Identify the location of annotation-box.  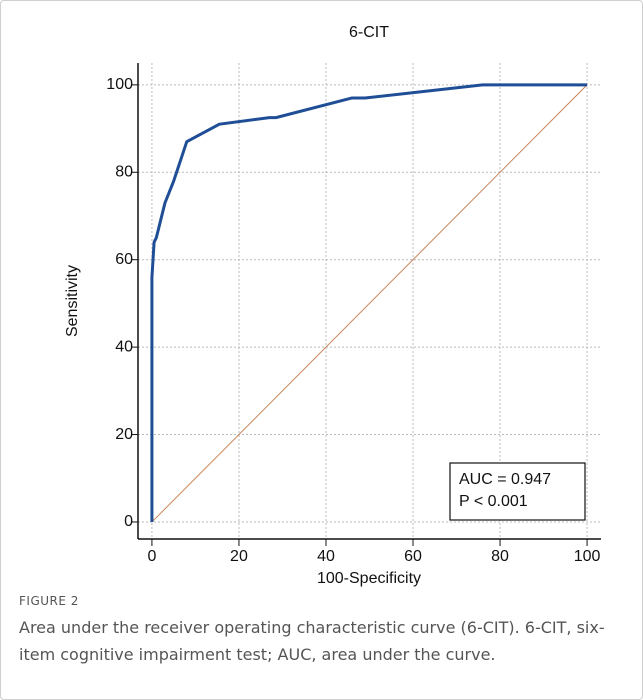
(517, 491).